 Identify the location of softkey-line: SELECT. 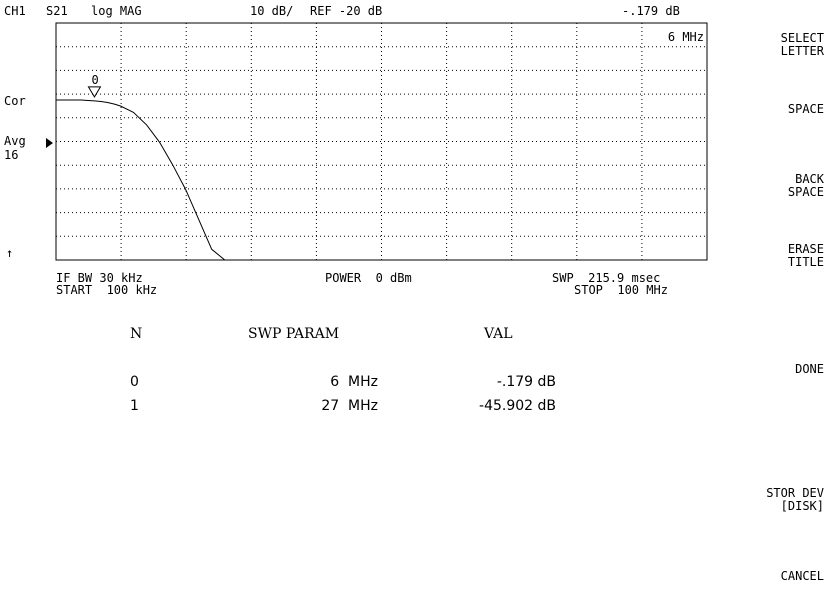
(802, 38).